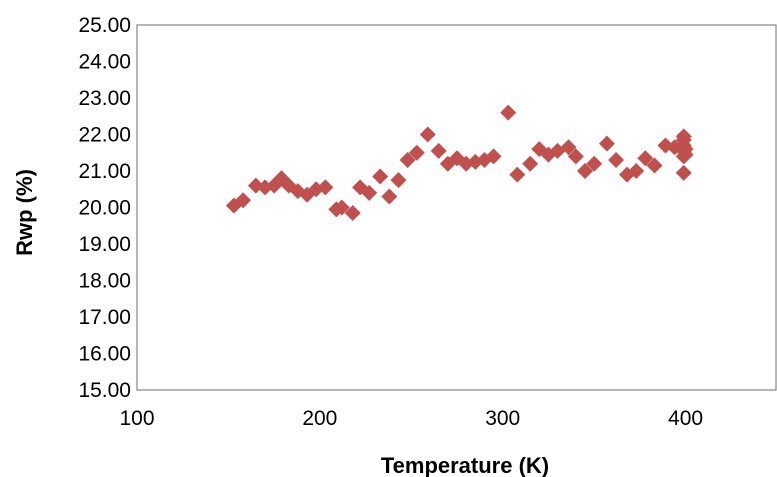 This screenshot has width=777, height=477. What do you see at coordinates (465, 465) in the screenshot?
I see `x-axis-title: Temperature (K)` at bounding box center [465, 465].